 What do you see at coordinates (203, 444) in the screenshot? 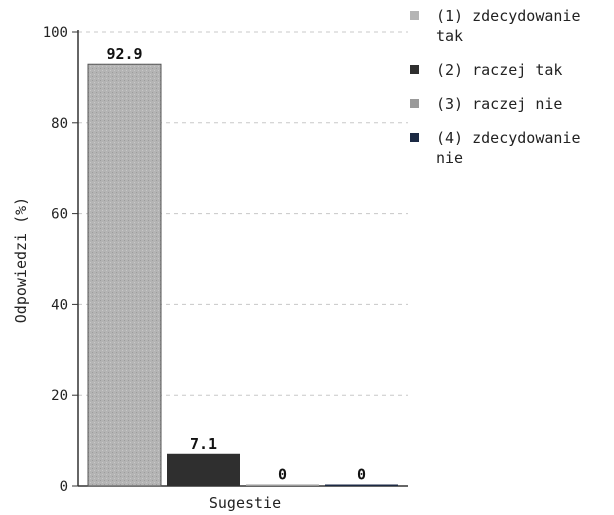
I see `bar-value-label: 7.1` at bounding box center [203, 444].